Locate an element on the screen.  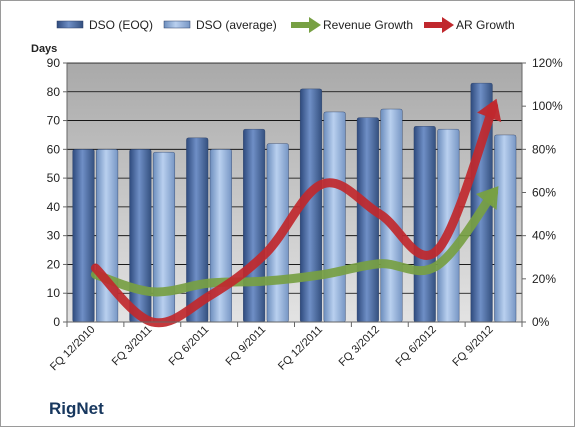
y2-tick-label: 60% is located at coordinates (544, 193).